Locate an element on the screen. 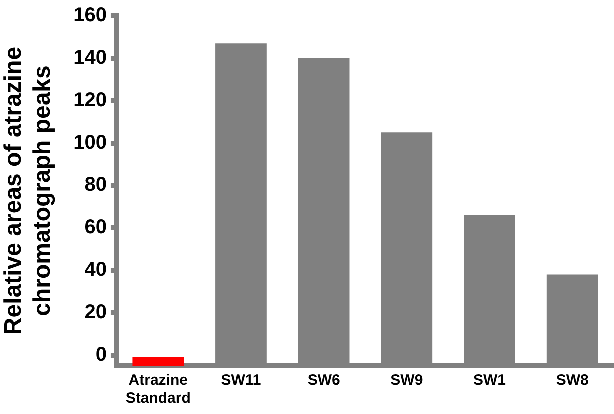  y-tick-label: 20 is located at coordinates (95, 312).